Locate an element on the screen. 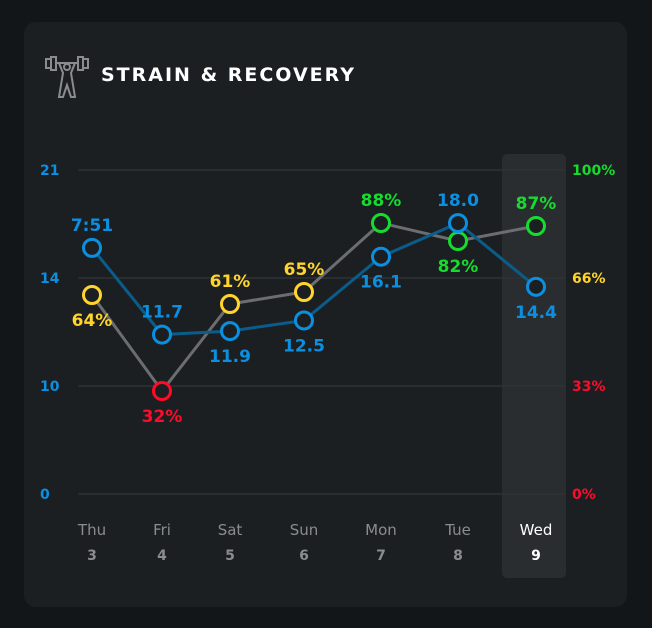 This screenshot has width=652, height=628. x-tick-day: Sat is located at coordinates (230, 530).